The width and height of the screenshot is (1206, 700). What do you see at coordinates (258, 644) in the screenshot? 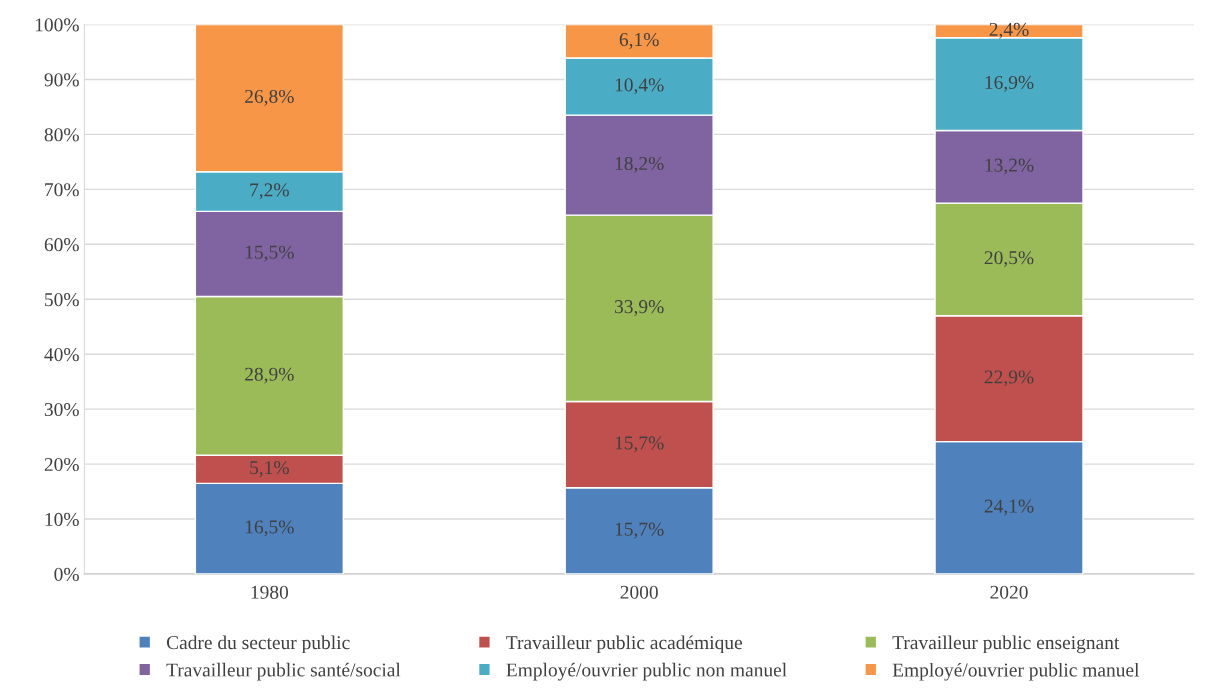
I see `legend-label: Cadre du secteur public` at bounding box center [258, 644].